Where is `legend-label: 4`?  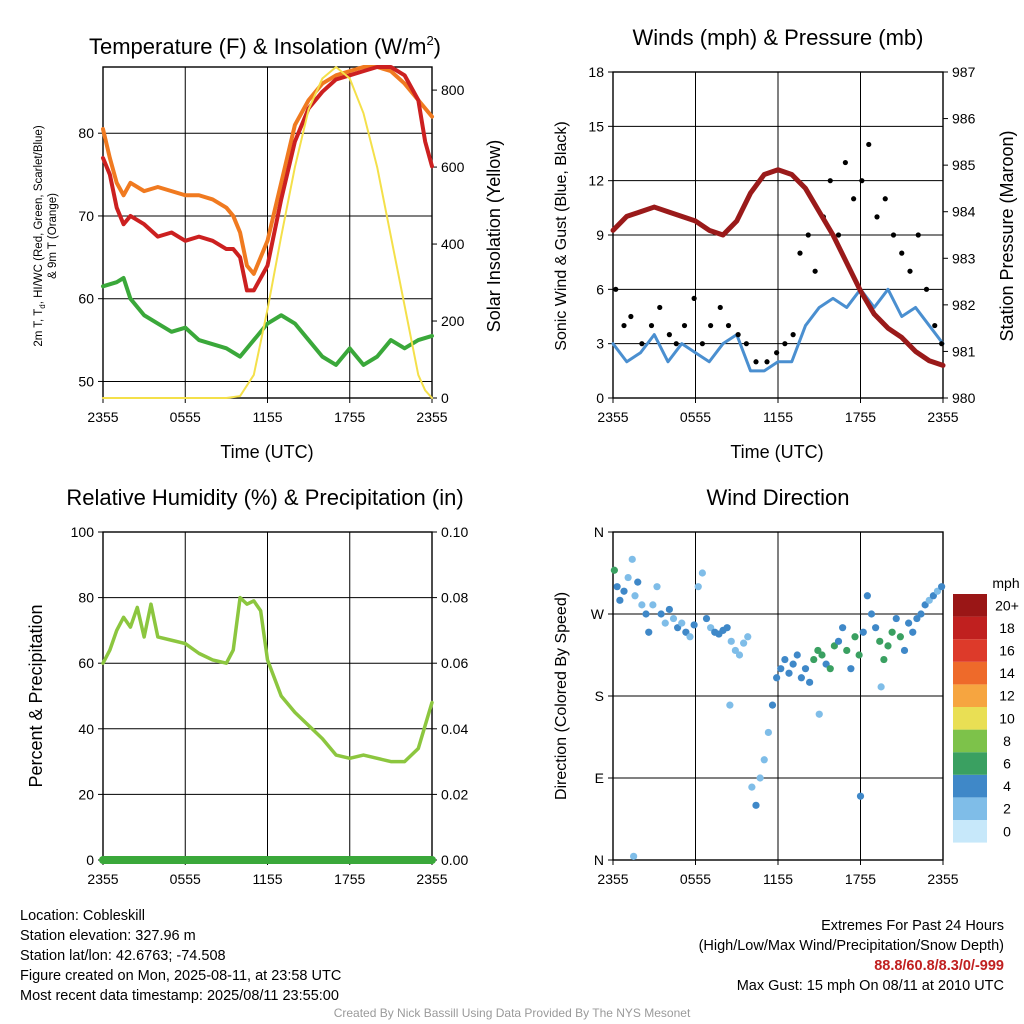
legend-label: 4 is located at coordinates (1007, 786).